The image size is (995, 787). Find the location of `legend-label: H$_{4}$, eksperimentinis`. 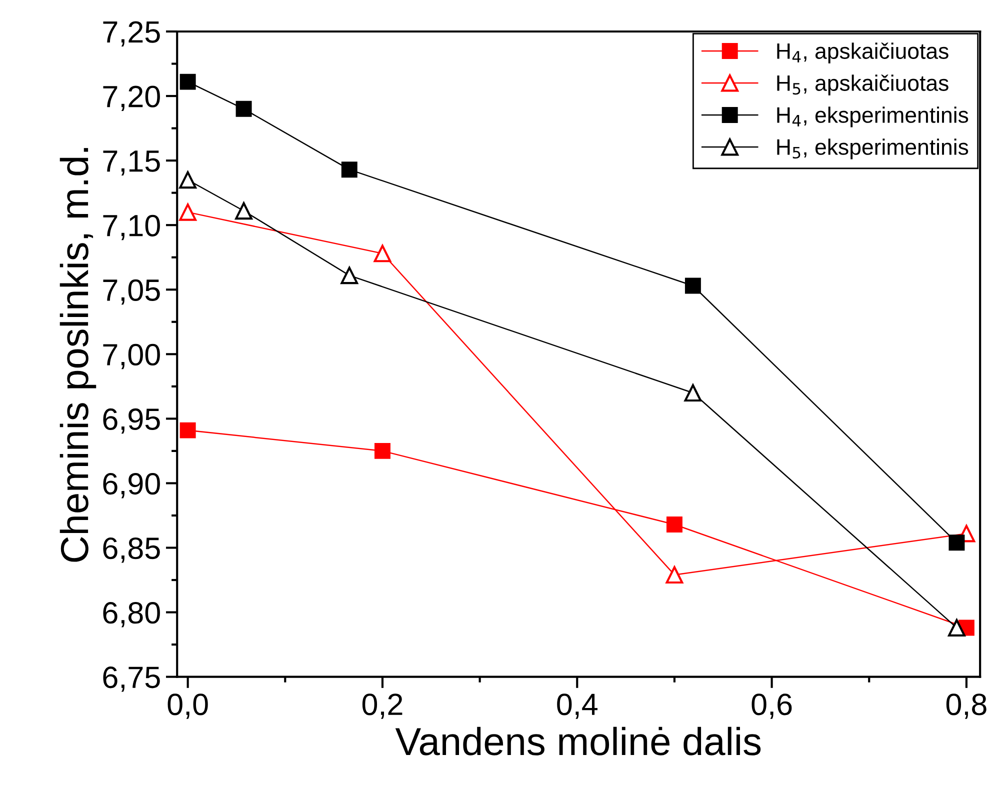

legend-label: H$_{4}$, eksperimentinis is located at coordinates (872, 117).